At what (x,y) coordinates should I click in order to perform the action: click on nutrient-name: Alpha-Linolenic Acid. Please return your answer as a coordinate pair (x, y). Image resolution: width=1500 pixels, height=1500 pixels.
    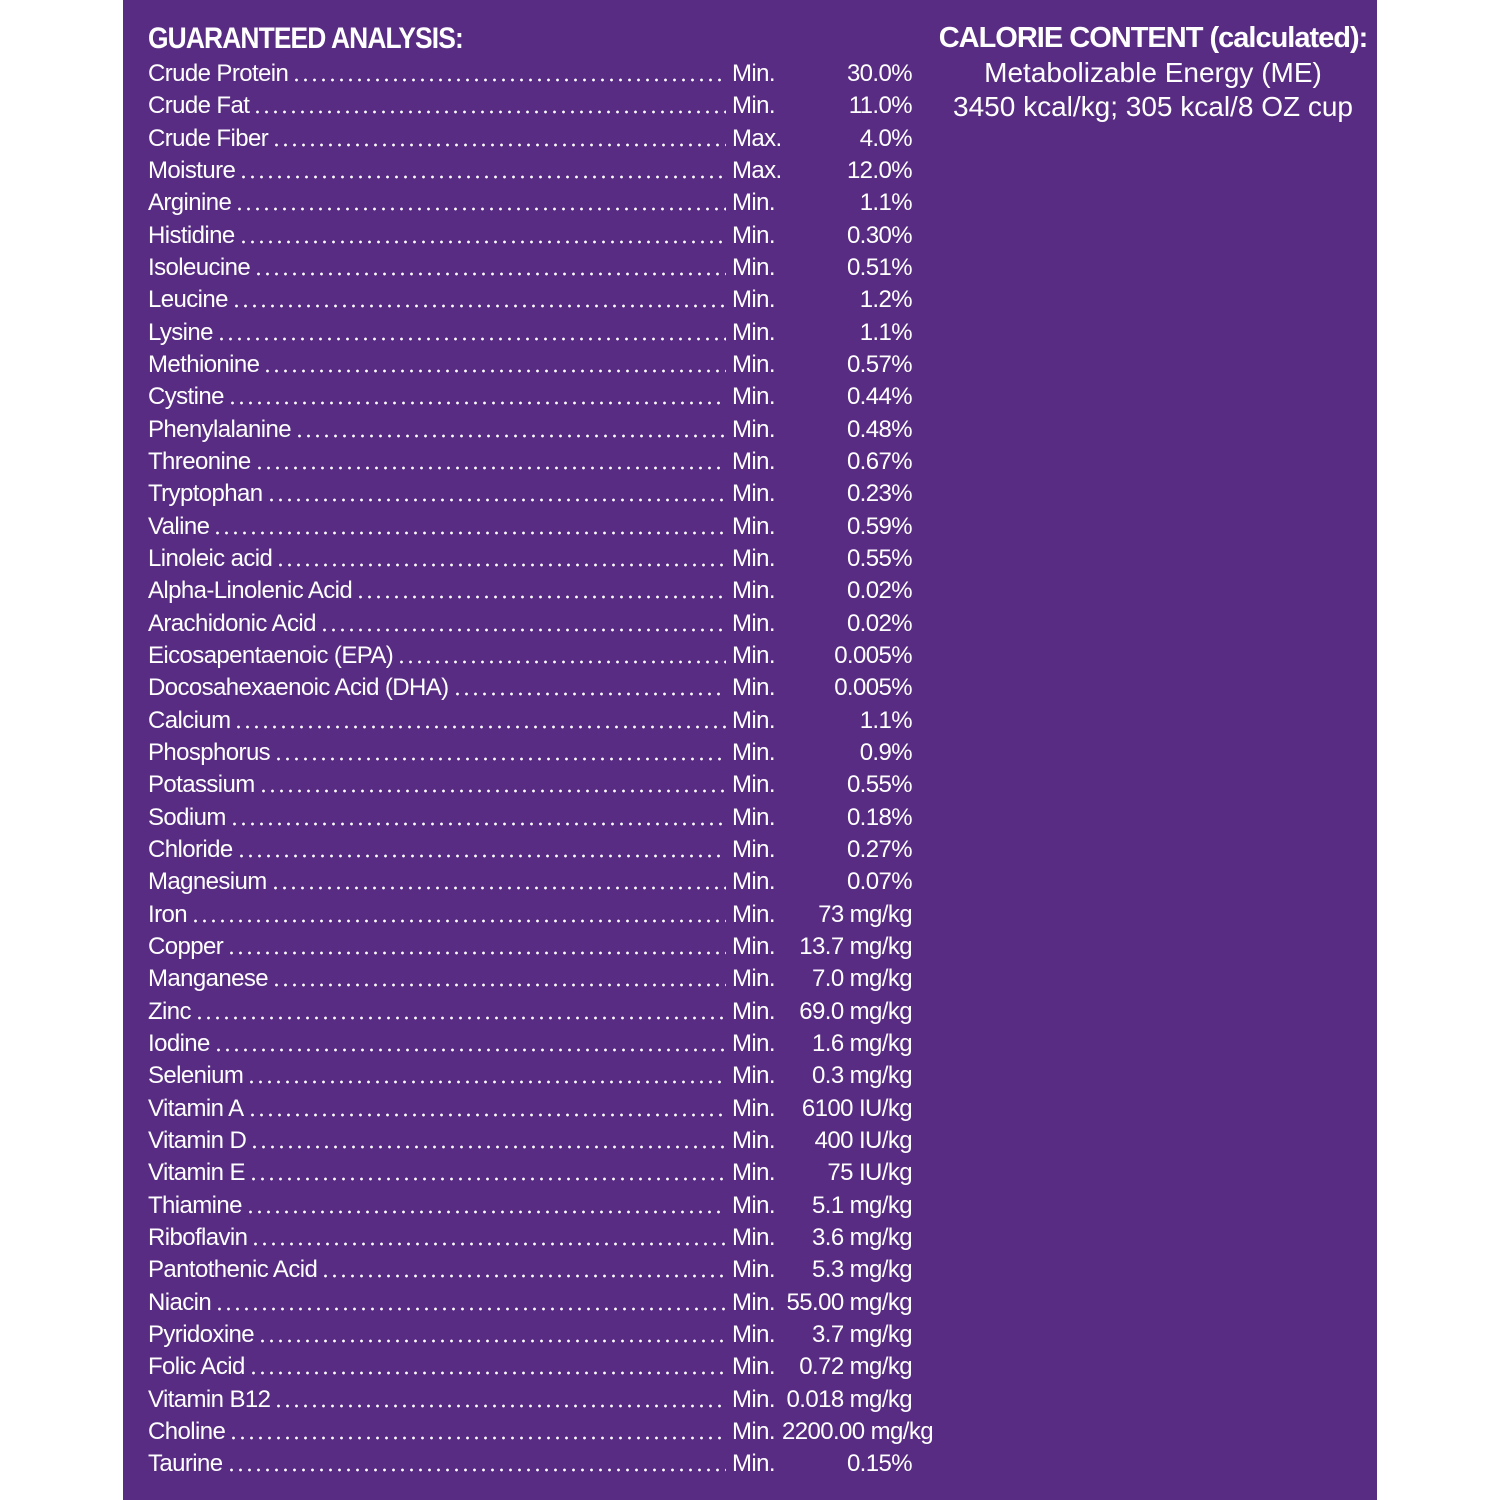
    Looking at the image, I should click on (250, 591).